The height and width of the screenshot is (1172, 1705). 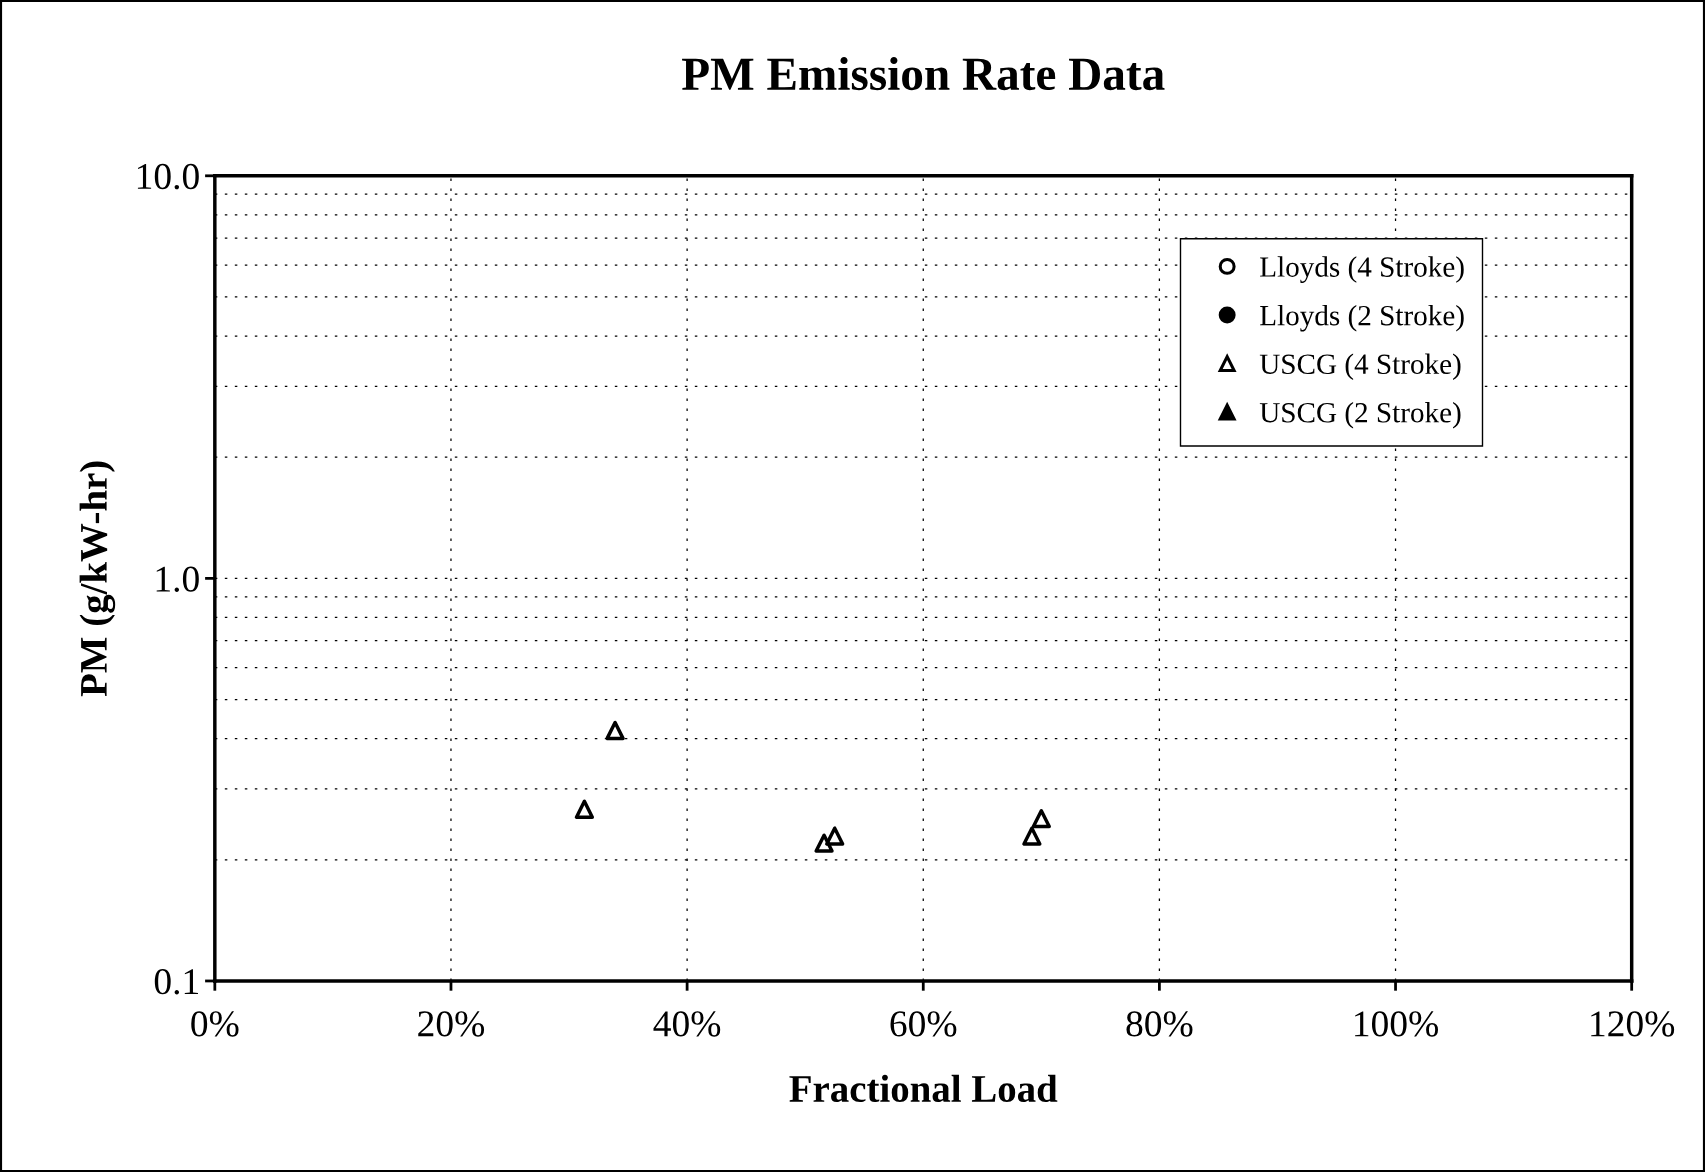 What do you see at coordinates (923, 1024) in the screenshot?
I see `x-tick-label: 60%` at bounding box center [923, 1024].